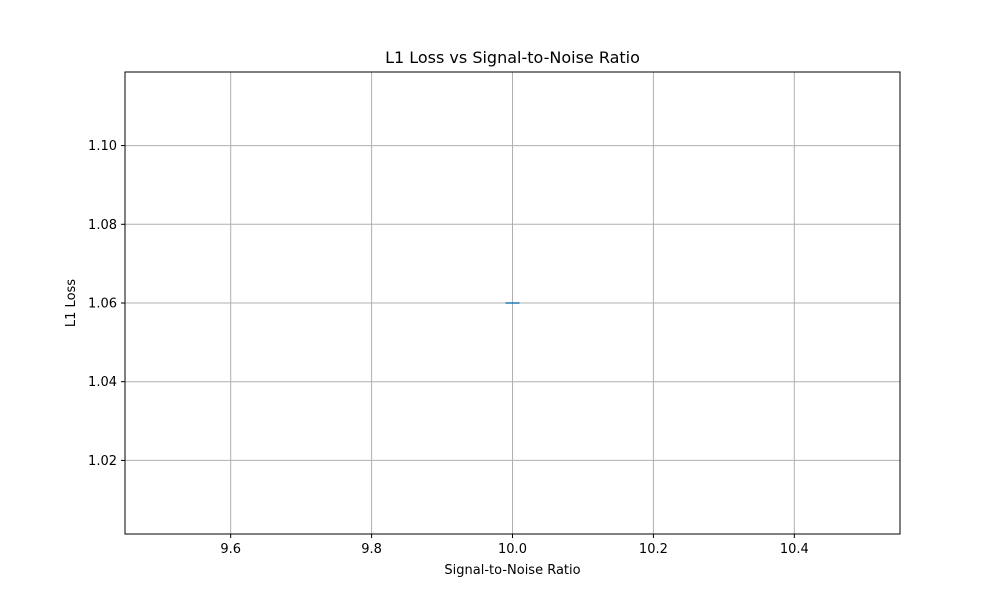 This screenshot has height=600, width=1000. Describe the element at coordinates (102, 304) in the screenshot. I see `y-tick-label: 1.06` at that location.